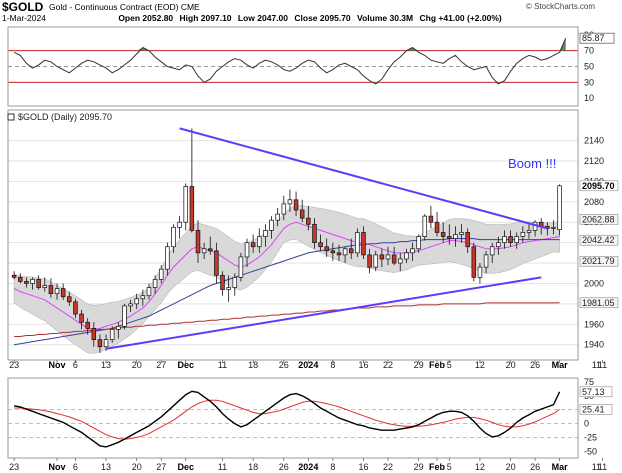  What do you see at coordinates (470, 18) in the screenshot?
I see `chg-value: +41.00 (+2.00%)` at bounding box center [470, 18].